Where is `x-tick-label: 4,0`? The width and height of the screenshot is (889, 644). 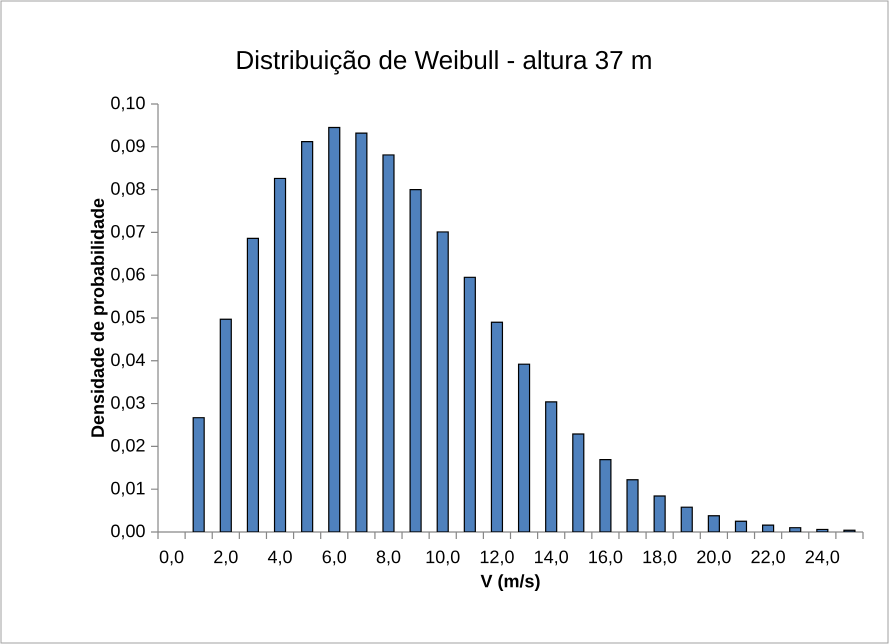
x-tick-label: 4,0 is located at coordinates (280, 558).